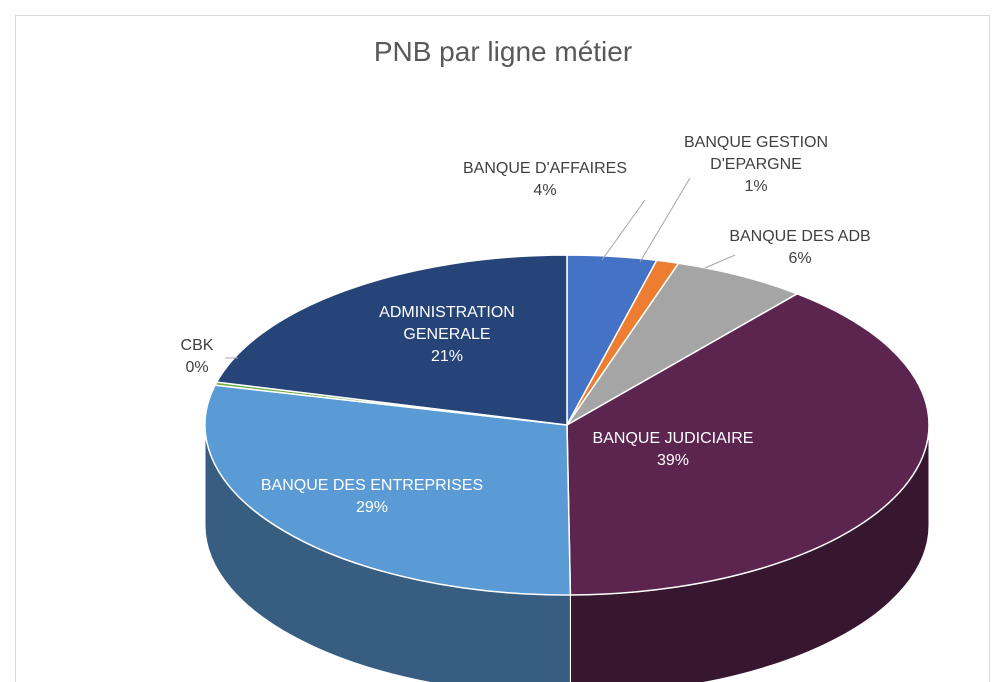 This screenshot has height=682, width=1006. Describe the element at coordinates (447, 323) in the screenshot. I see `label-name: ADMINISTRATION GENERALE` at that location.